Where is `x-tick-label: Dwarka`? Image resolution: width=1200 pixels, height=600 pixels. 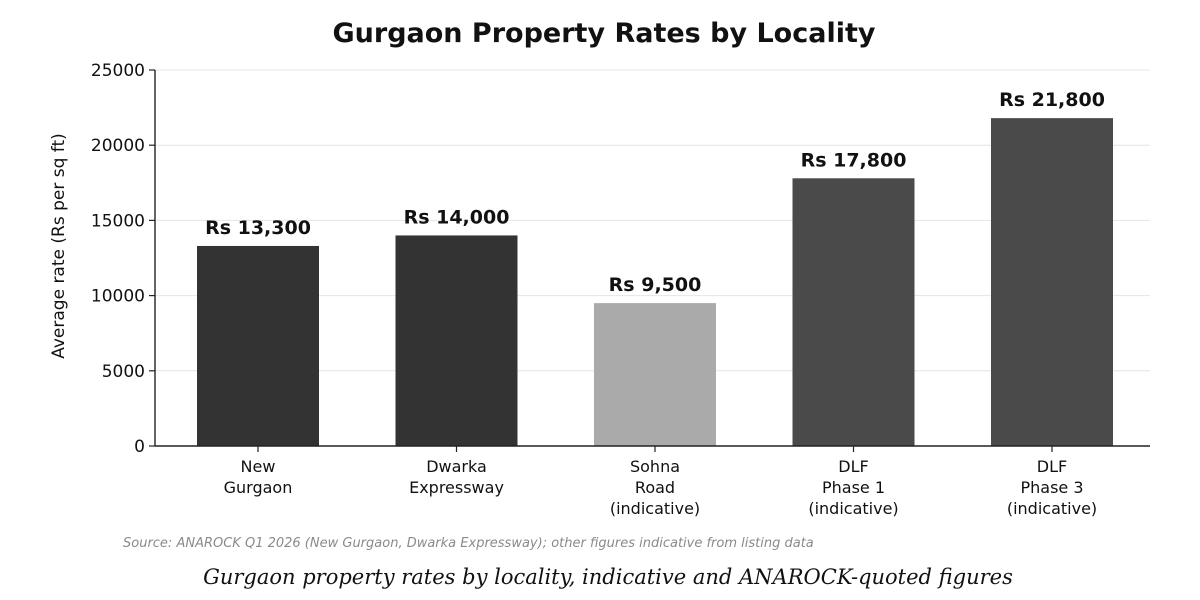
x-tick-label: Dwarka is located at coordinates (456, 466).